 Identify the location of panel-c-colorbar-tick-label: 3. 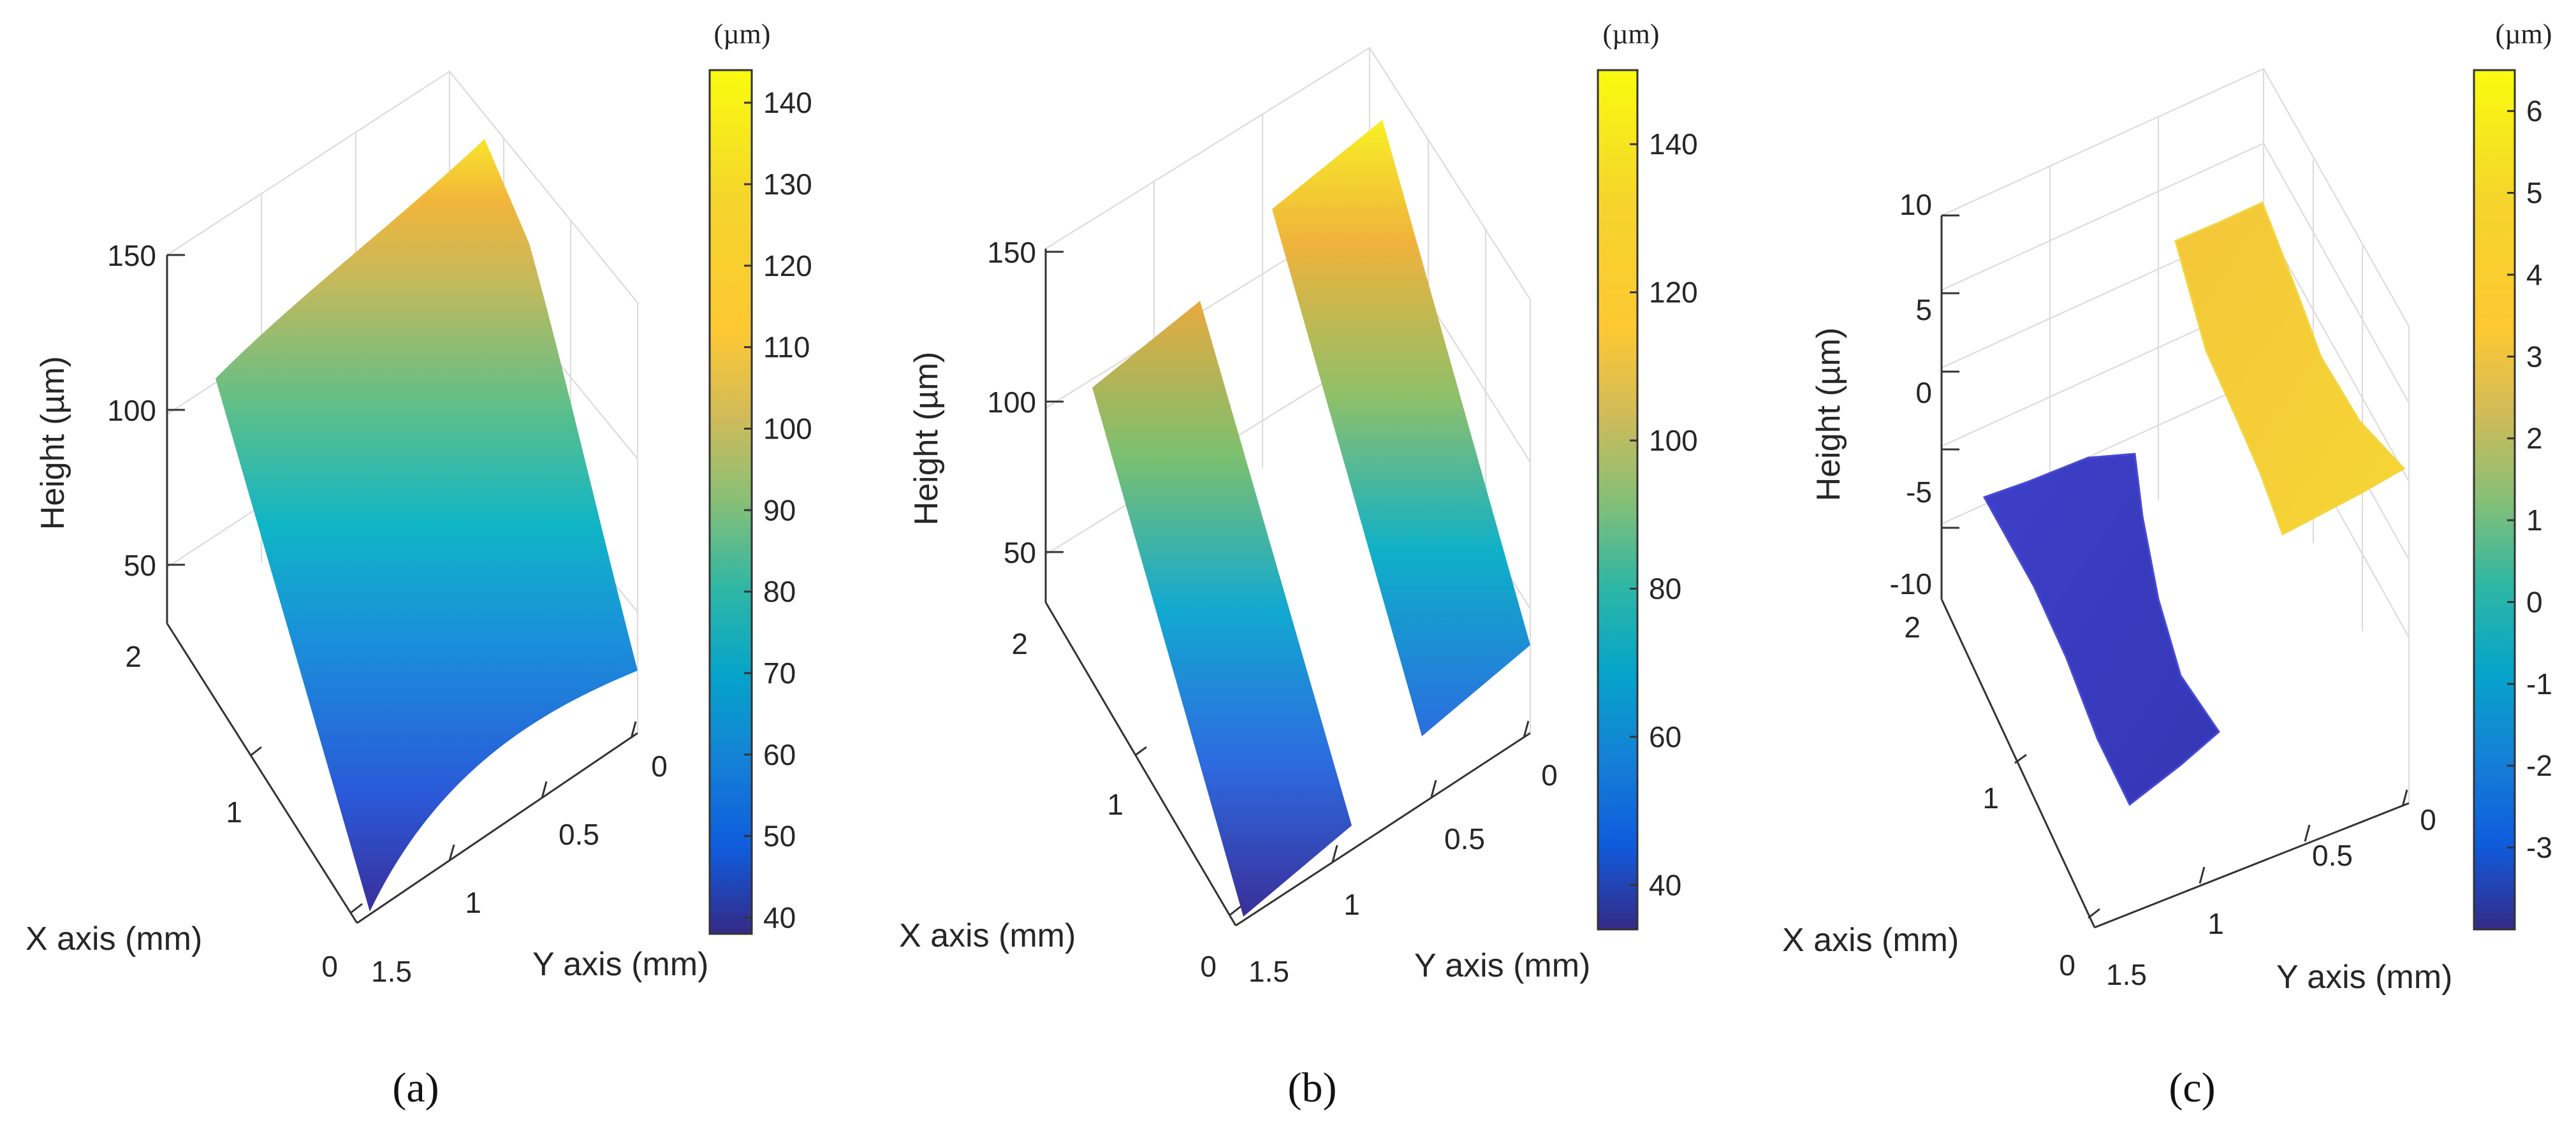
(2534, 356).